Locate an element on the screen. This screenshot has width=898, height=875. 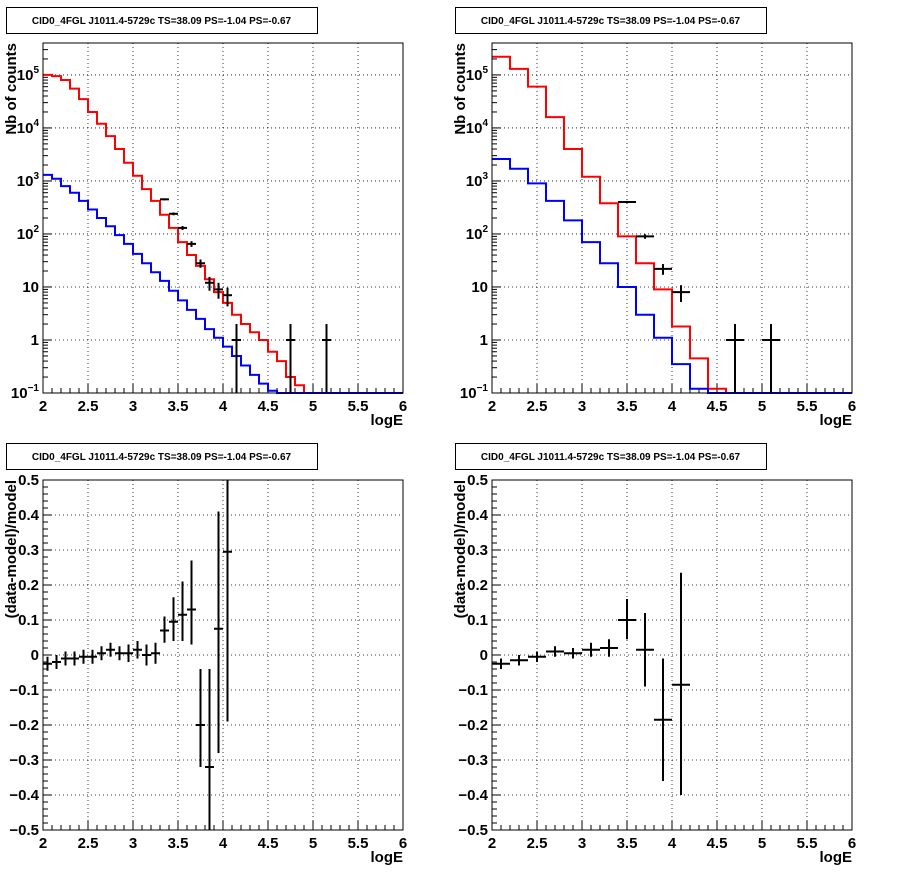
x-tick-label: 2.5 is located at coordinates (88, 406).